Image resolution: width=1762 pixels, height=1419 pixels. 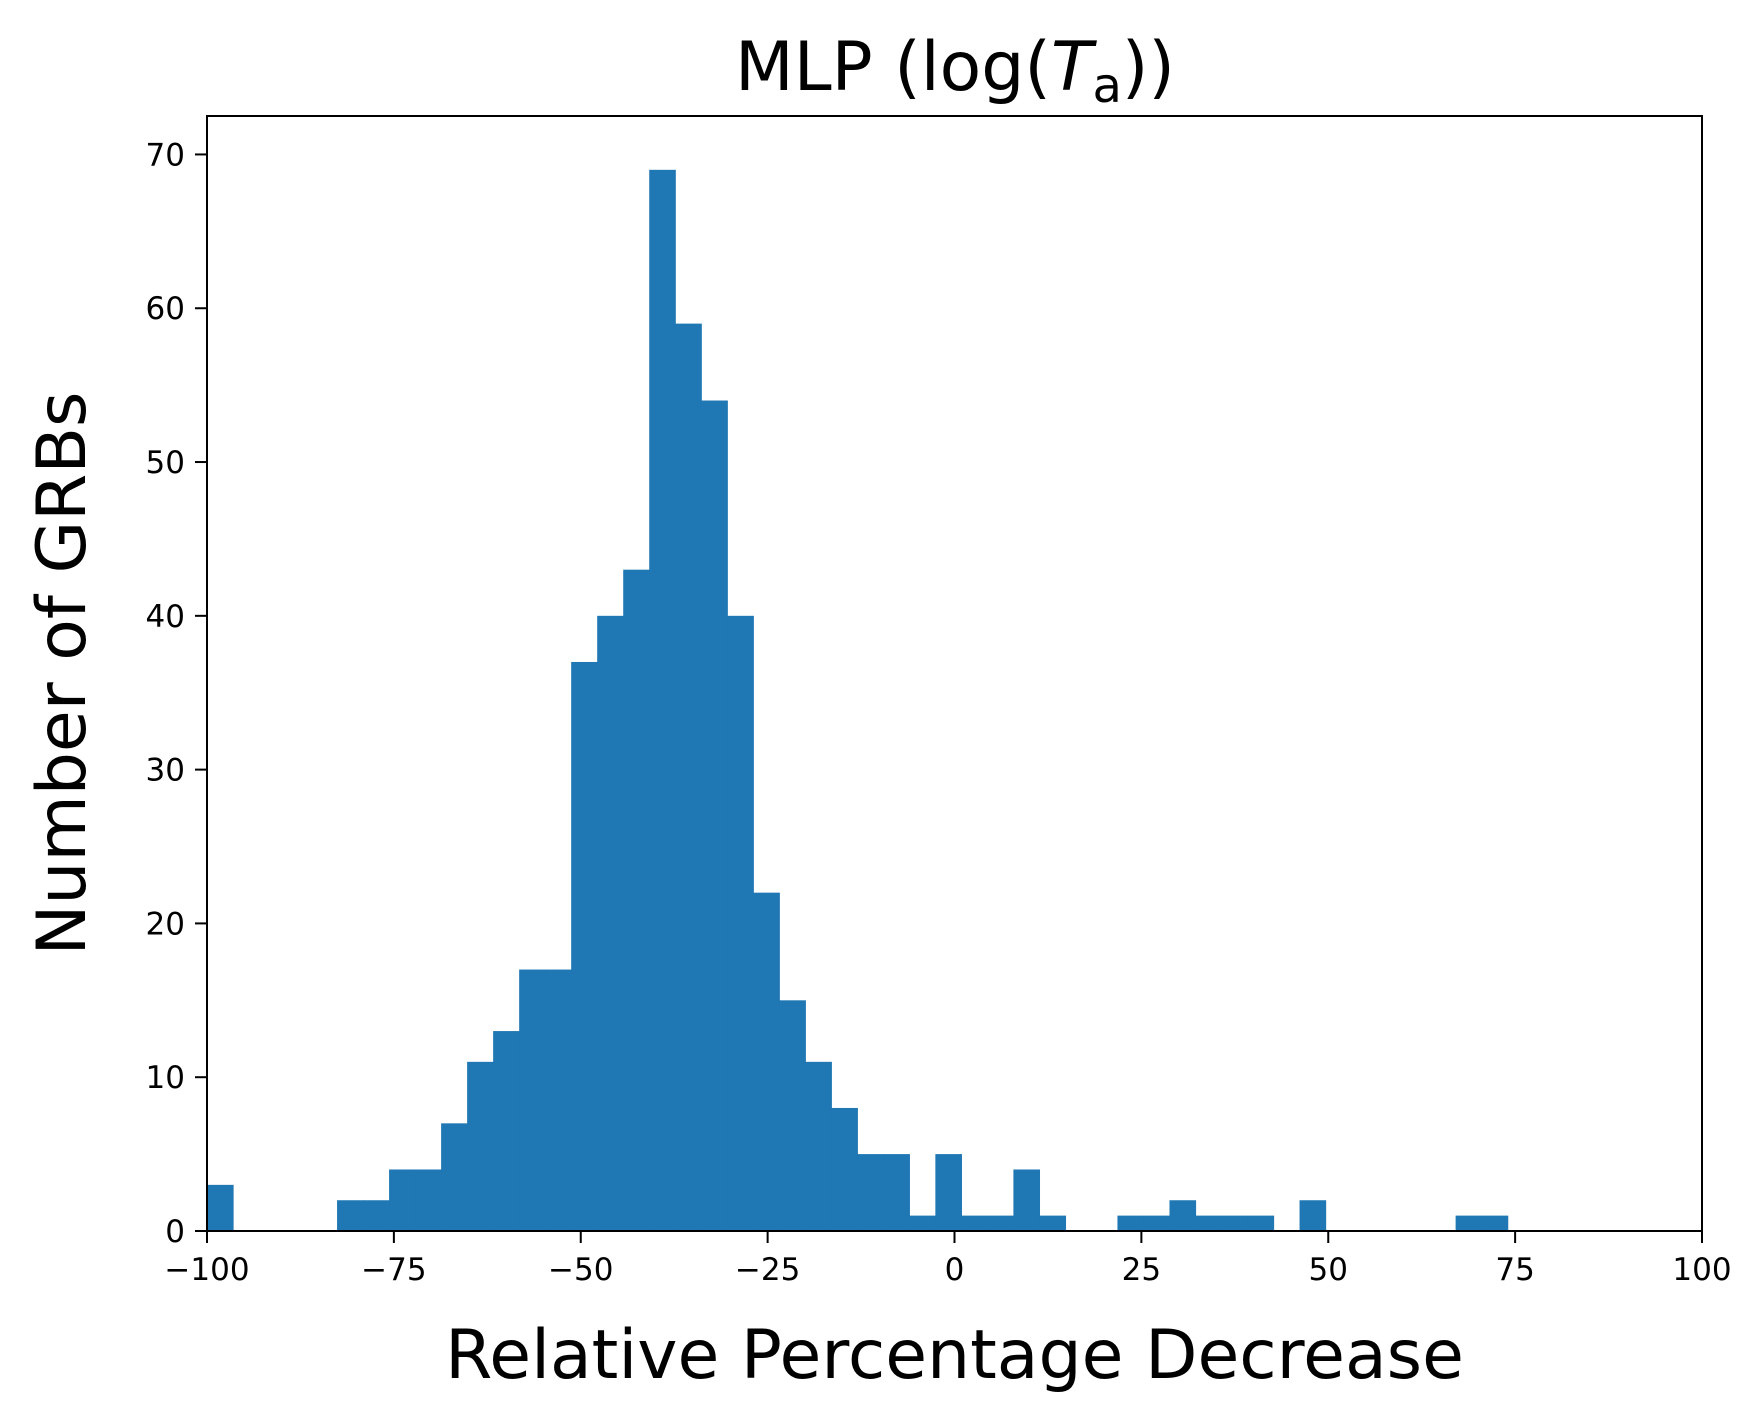 I want to click on y-tick-label: 10, so click(x=165, y=1078).